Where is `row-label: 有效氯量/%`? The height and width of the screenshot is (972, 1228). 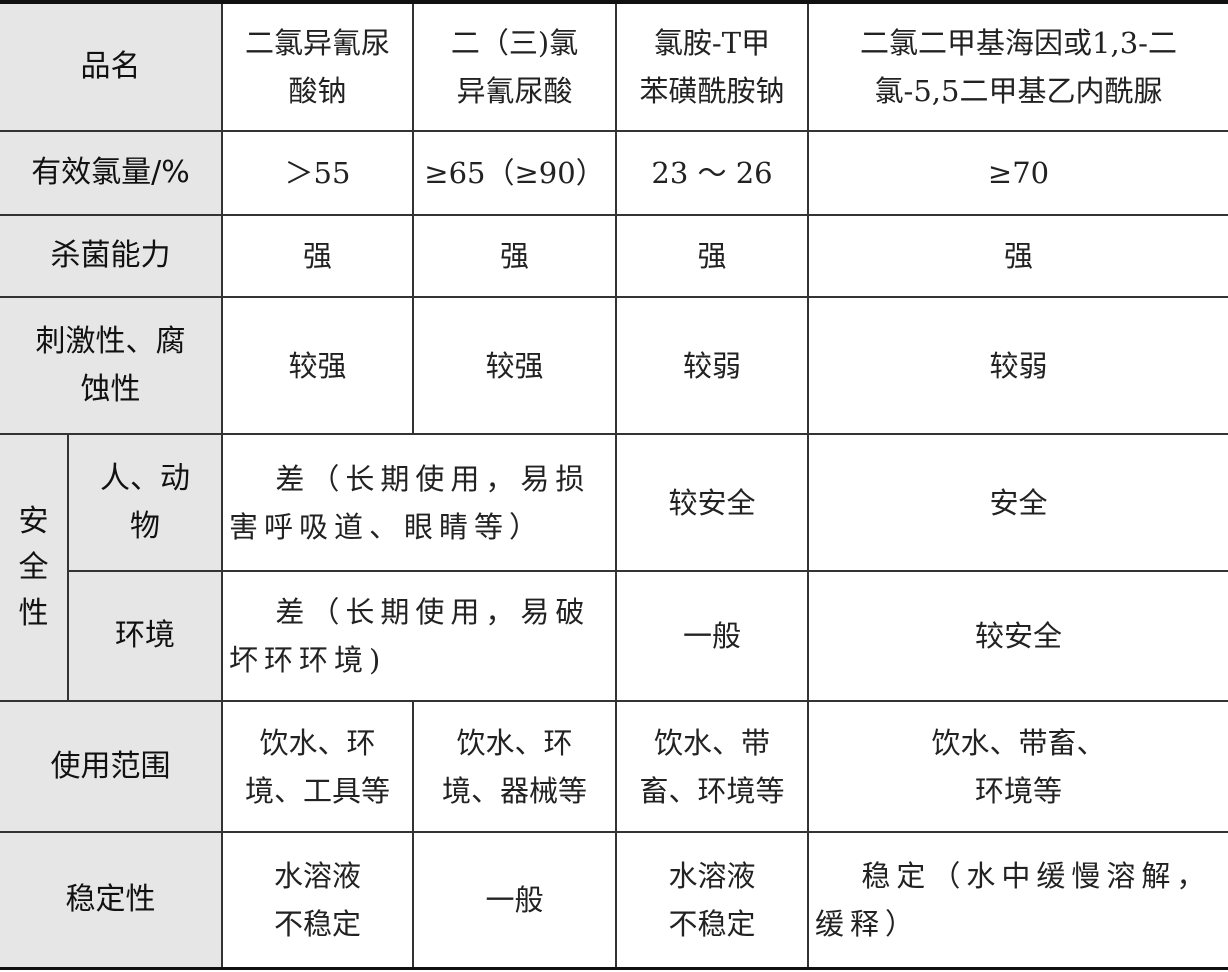 row-label: 有效氯量/% is located at coordinates (111, 173).